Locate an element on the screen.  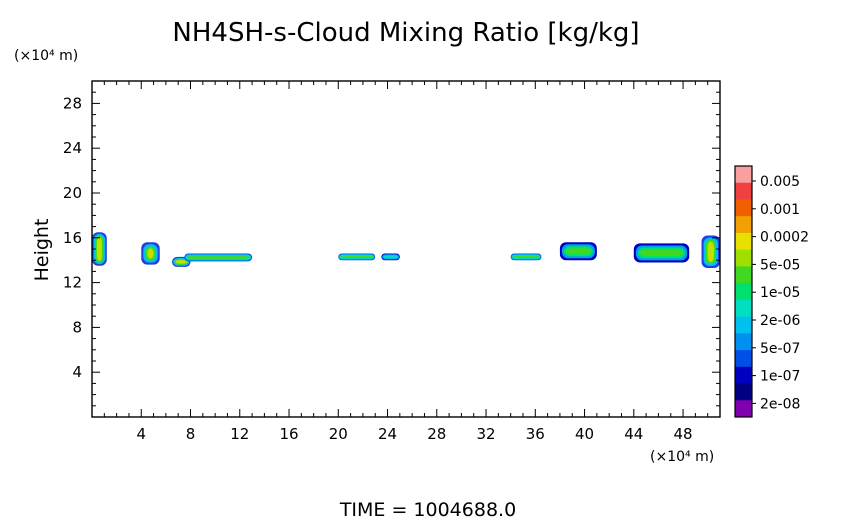
x-tick-label: 44 is located at coordinates (633, 434).